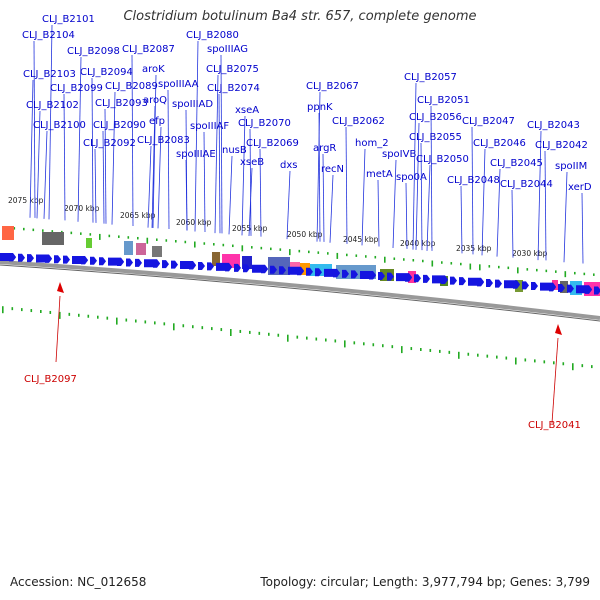 This screenshot has height=600, width=600. I want to click on gene-label: efp, so click(157, 121).